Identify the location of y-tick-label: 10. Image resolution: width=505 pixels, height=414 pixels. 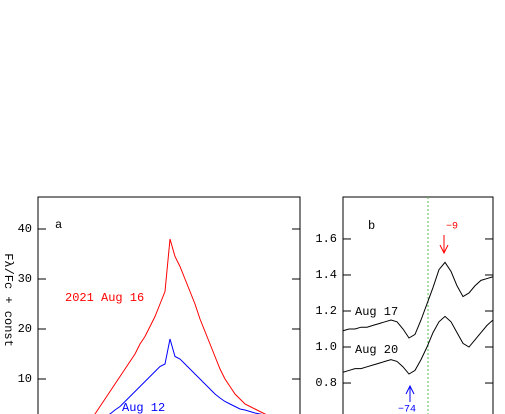
(25, 379).